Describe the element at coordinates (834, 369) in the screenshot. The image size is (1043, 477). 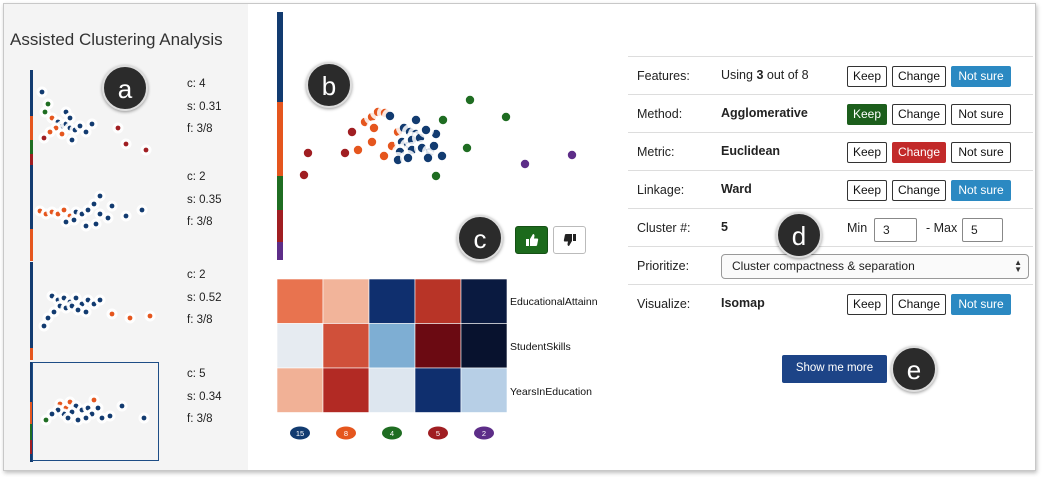
I see `show-me-more-button: Show me more` at that location.